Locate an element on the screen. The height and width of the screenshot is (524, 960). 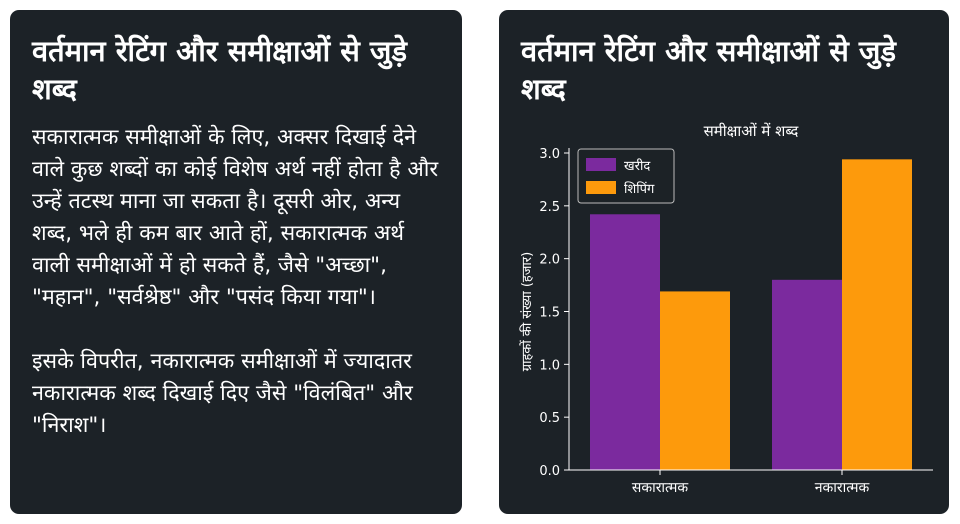
y-tick-label: 2.5 is located at coordinates (549, 207).